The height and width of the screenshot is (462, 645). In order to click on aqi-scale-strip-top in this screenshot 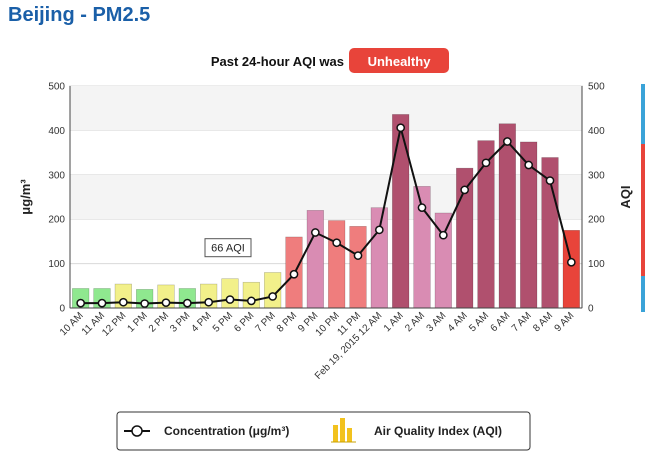, I will do `click(643, 114)`.